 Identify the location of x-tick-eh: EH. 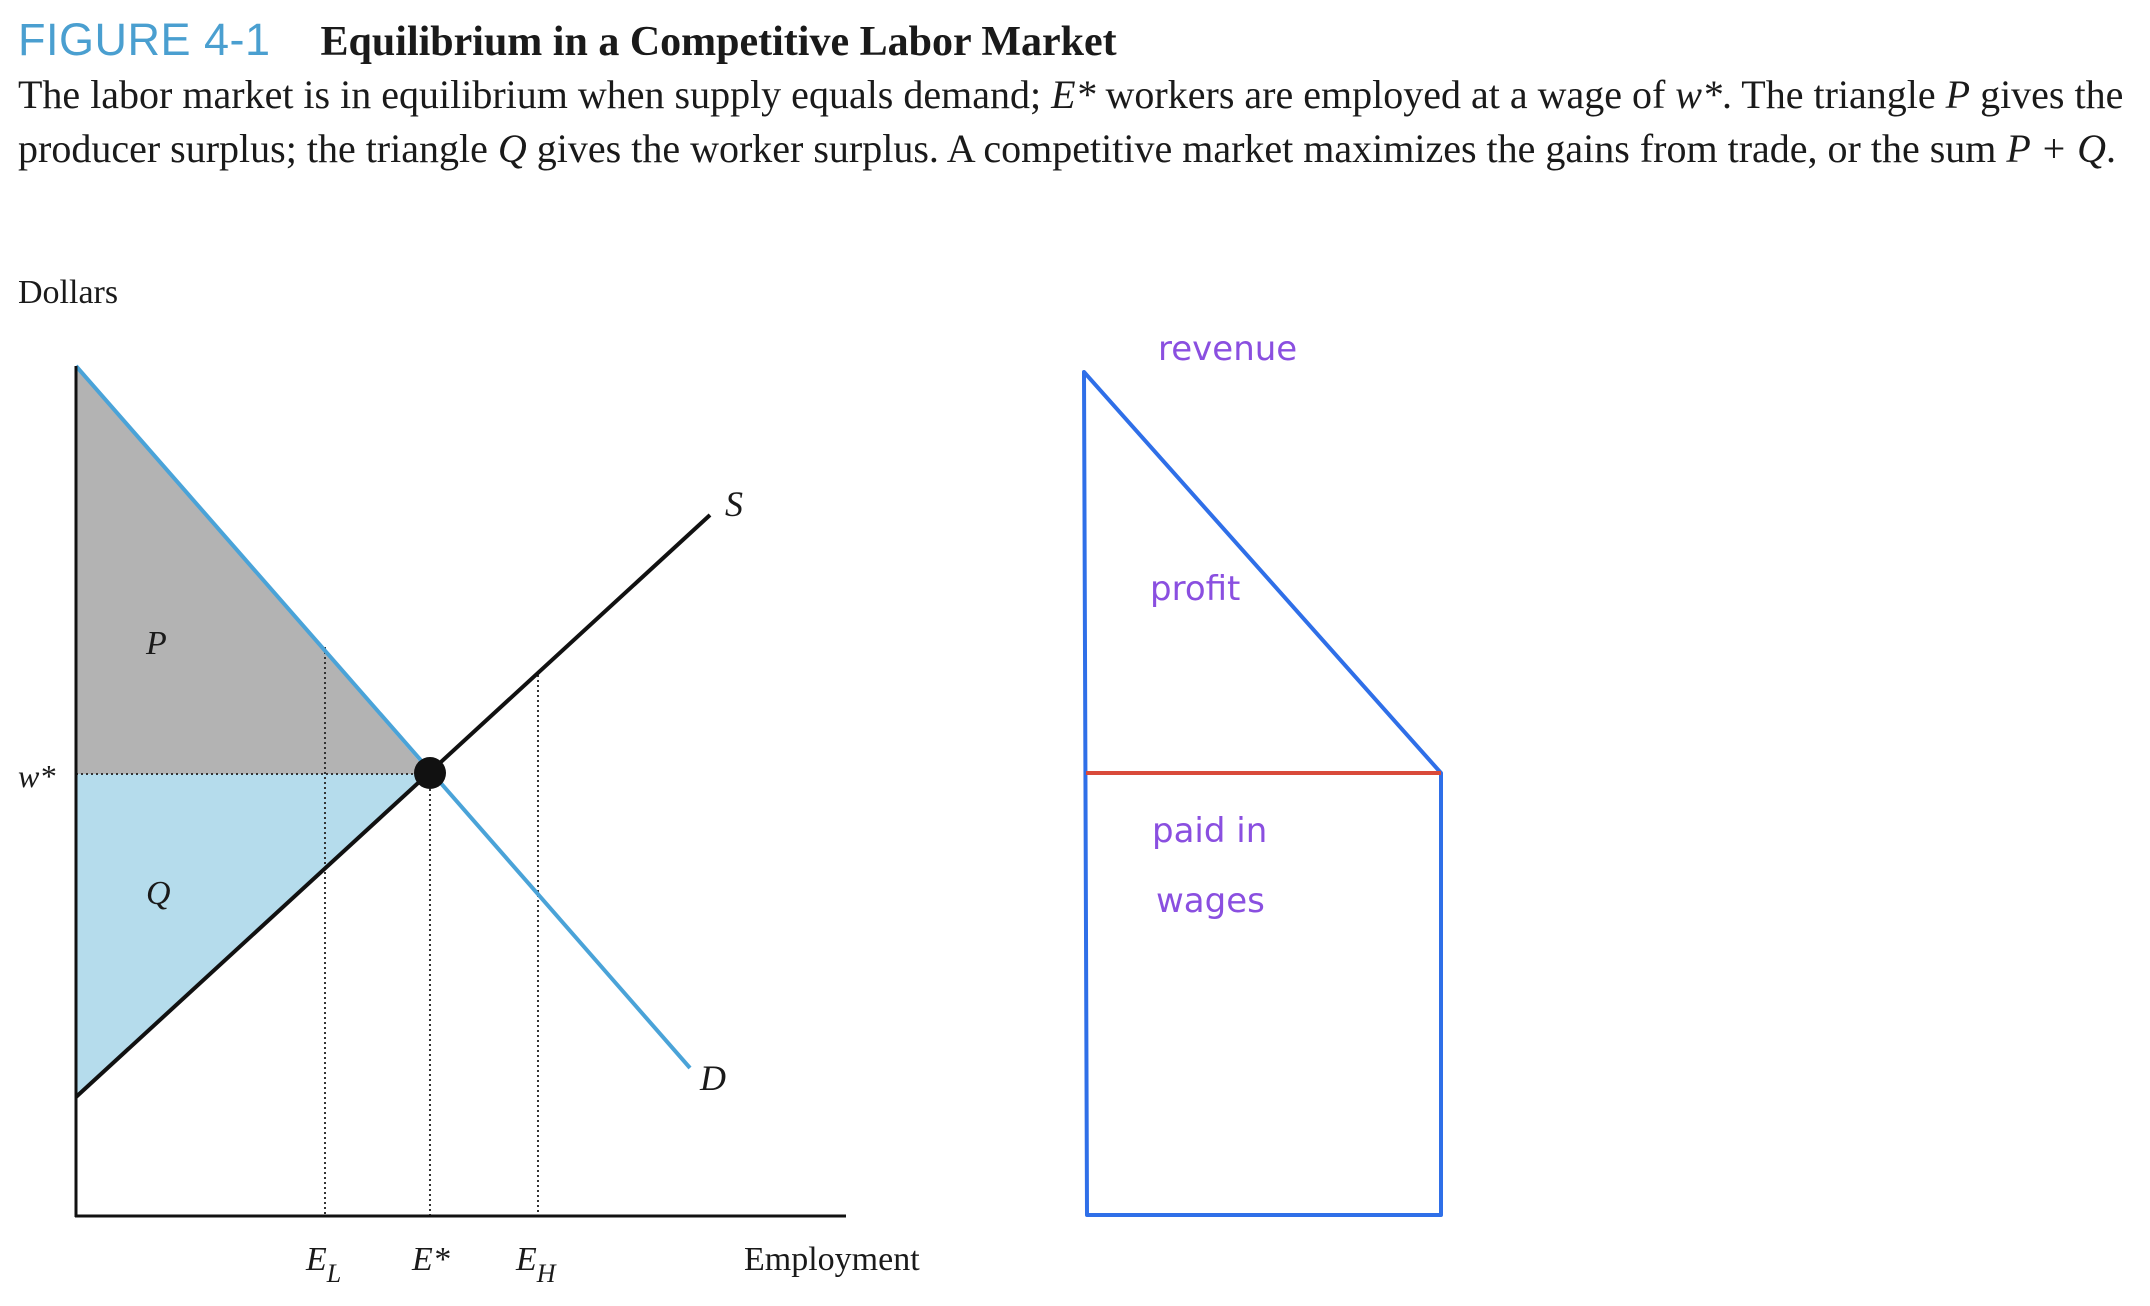
(536, 1264).